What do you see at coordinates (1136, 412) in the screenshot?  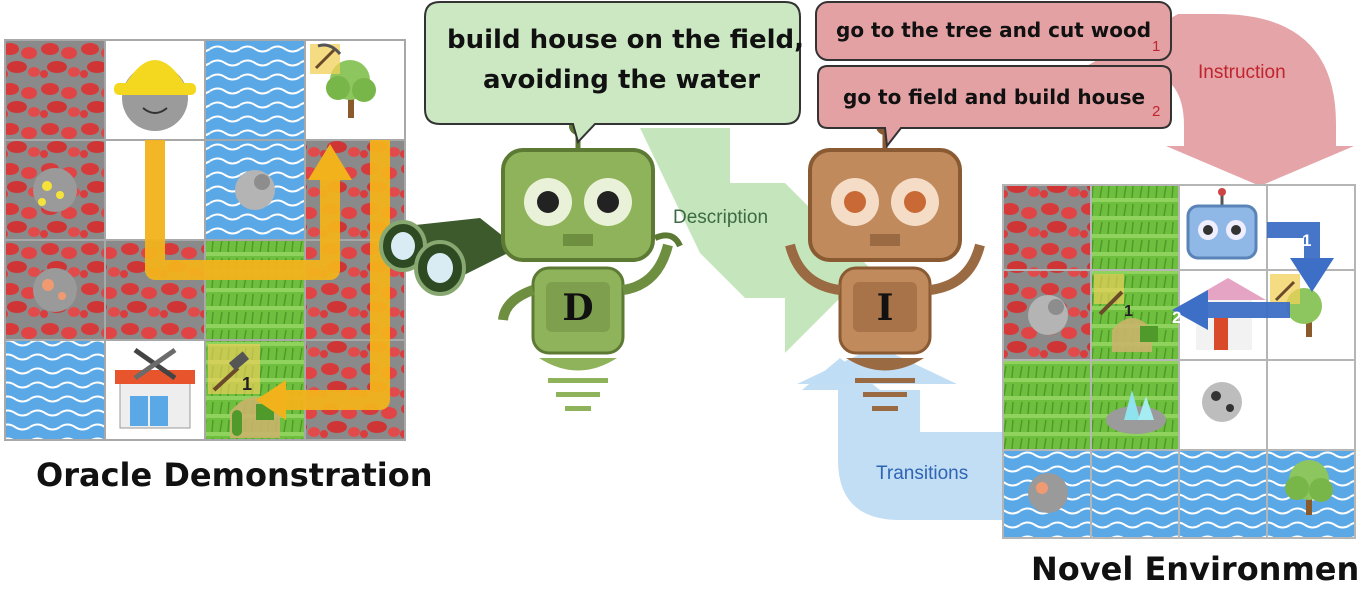 I see `crystal-icon` at bounding box center [1136, 412].